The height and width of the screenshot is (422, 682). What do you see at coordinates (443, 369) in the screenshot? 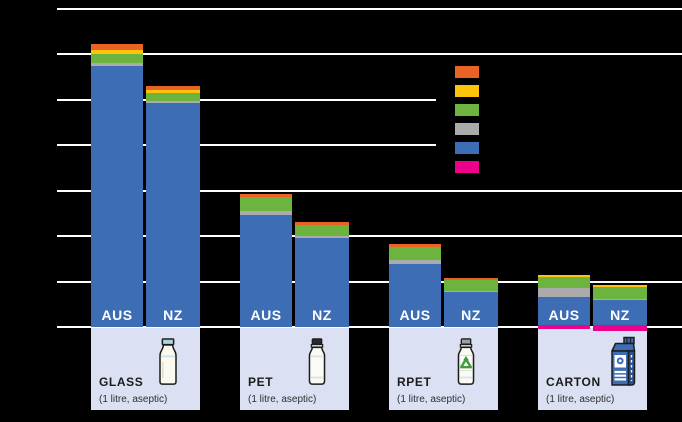
I see `category-panel-rpet: RPET (1 litre, aseptic)` at bounding box center [443, 369].